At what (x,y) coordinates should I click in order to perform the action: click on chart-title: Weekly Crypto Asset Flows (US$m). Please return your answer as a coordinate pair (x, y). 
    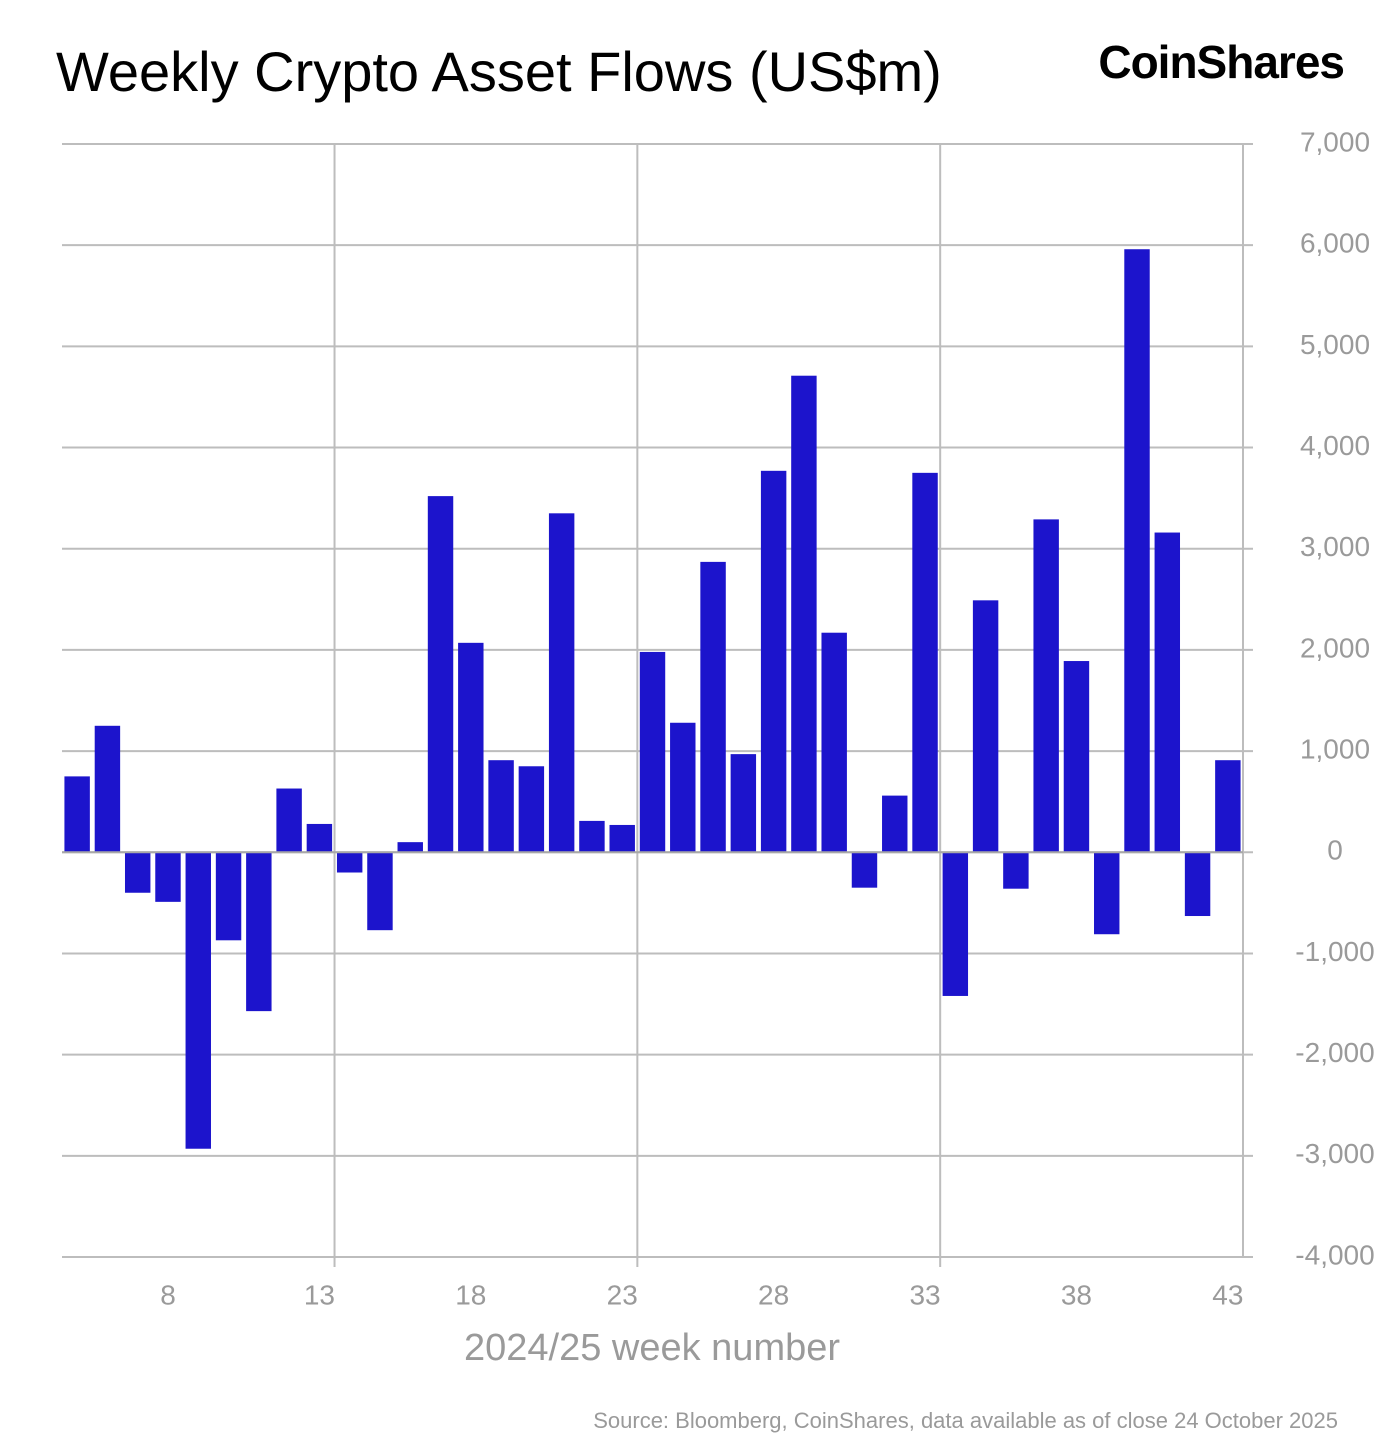
    Looking at the image, I should click on (499, 71).